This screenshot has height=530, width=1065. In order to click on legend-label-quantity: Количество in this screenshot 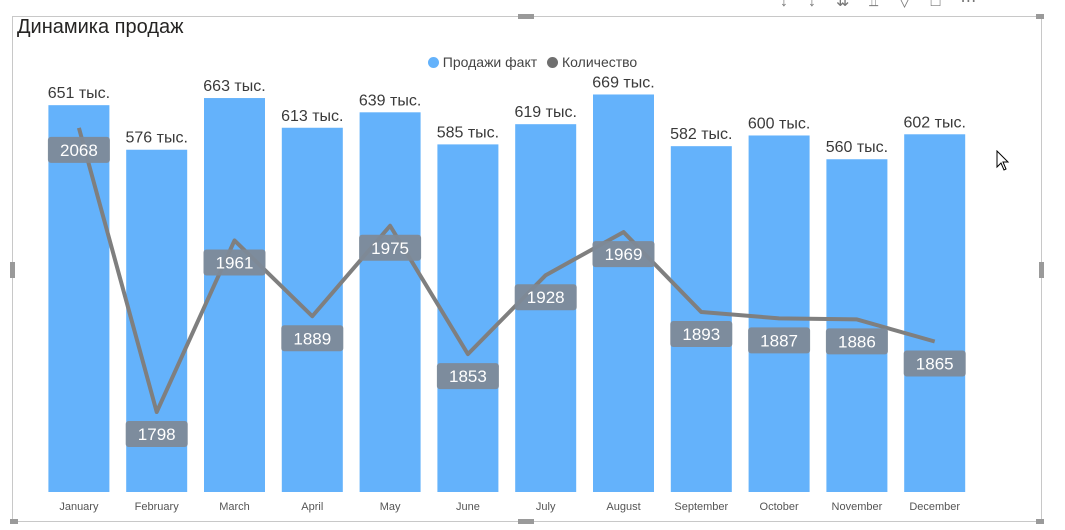, I will do `click(600, 62)`.